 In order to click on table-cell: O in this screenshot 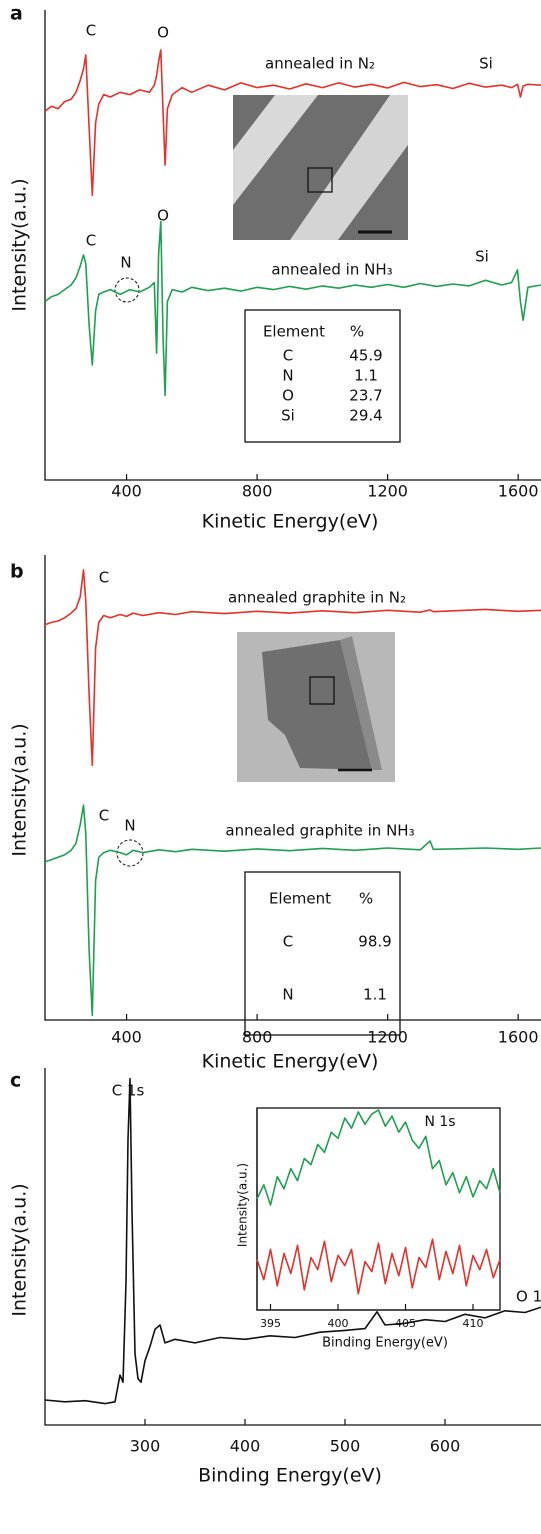, I will do `click(288, 396)`.